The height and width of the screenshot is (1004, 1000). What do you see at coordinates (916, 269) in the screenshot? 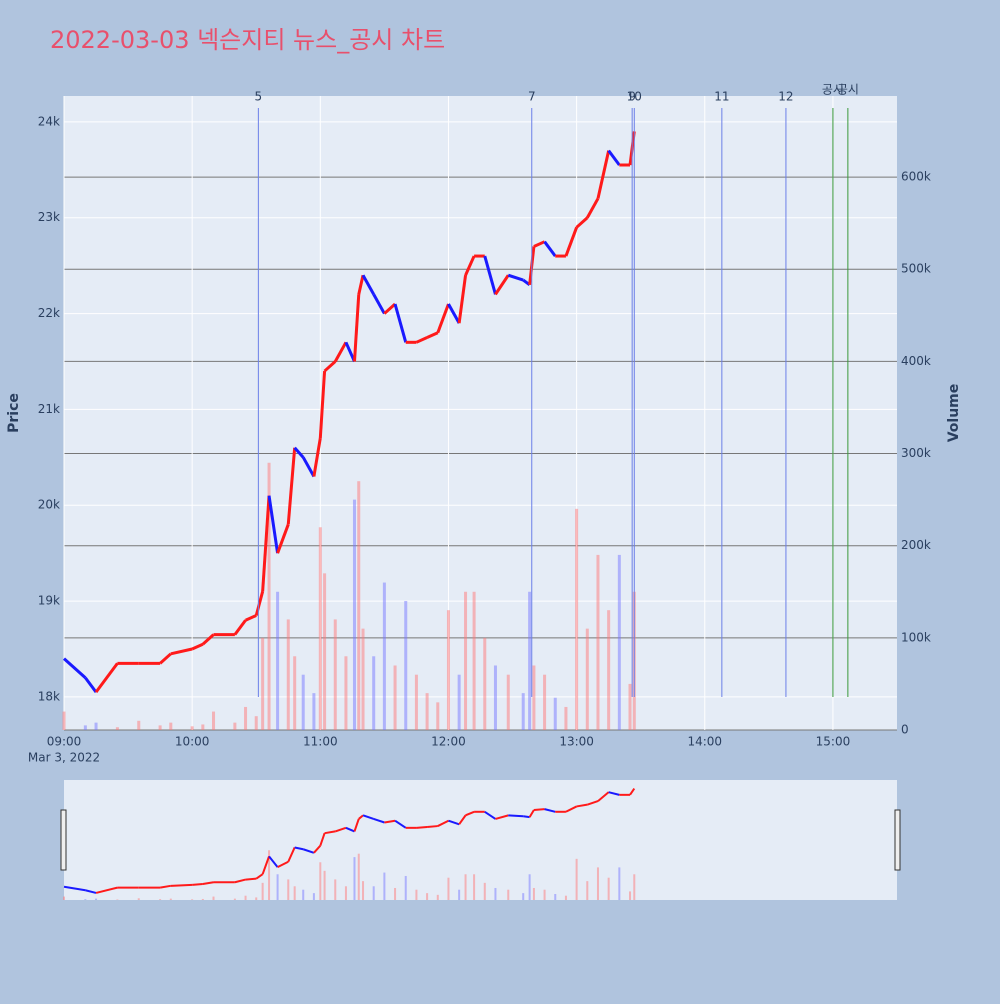
I see `y2-tick-label: 500k` at bounding box center [916, 269].